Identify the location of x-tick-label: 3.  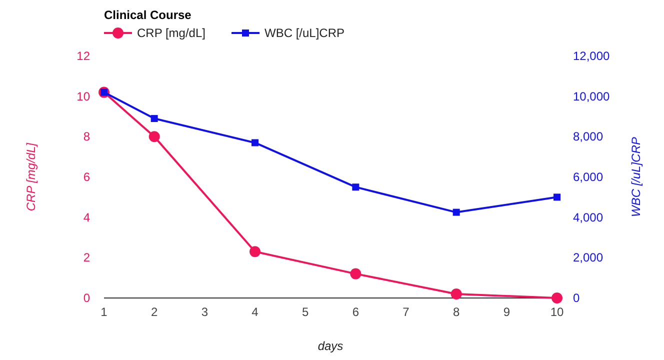
(204, 312).